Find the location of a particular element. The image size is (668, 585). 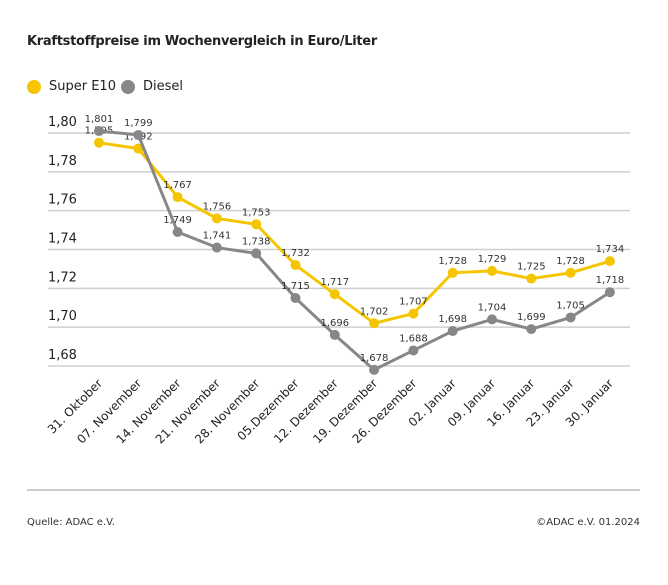

data-label: 1,749 is located at coordinates (177, 220).